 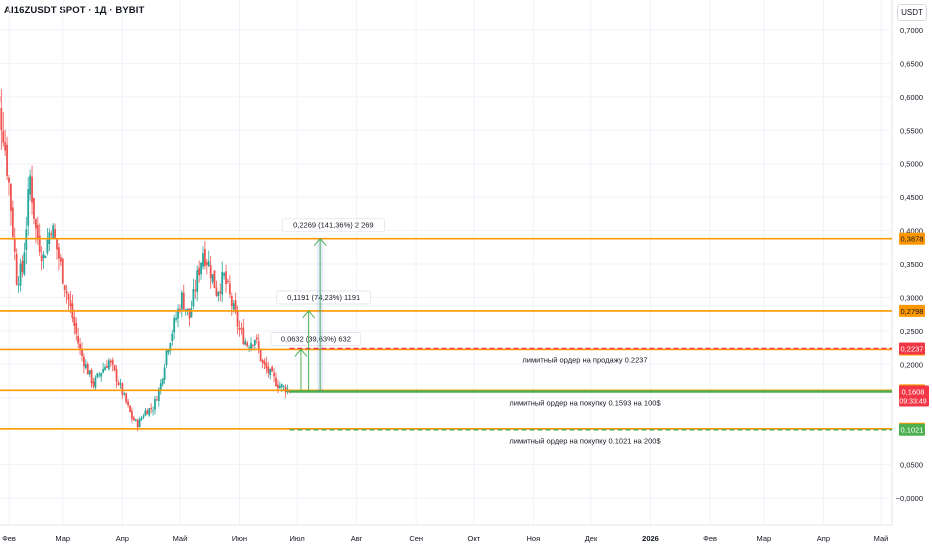 What do you see at coordinates (62, 538) in the screenshot?
I see `x-tick-label: Мар` at bounding box center [62, 538].